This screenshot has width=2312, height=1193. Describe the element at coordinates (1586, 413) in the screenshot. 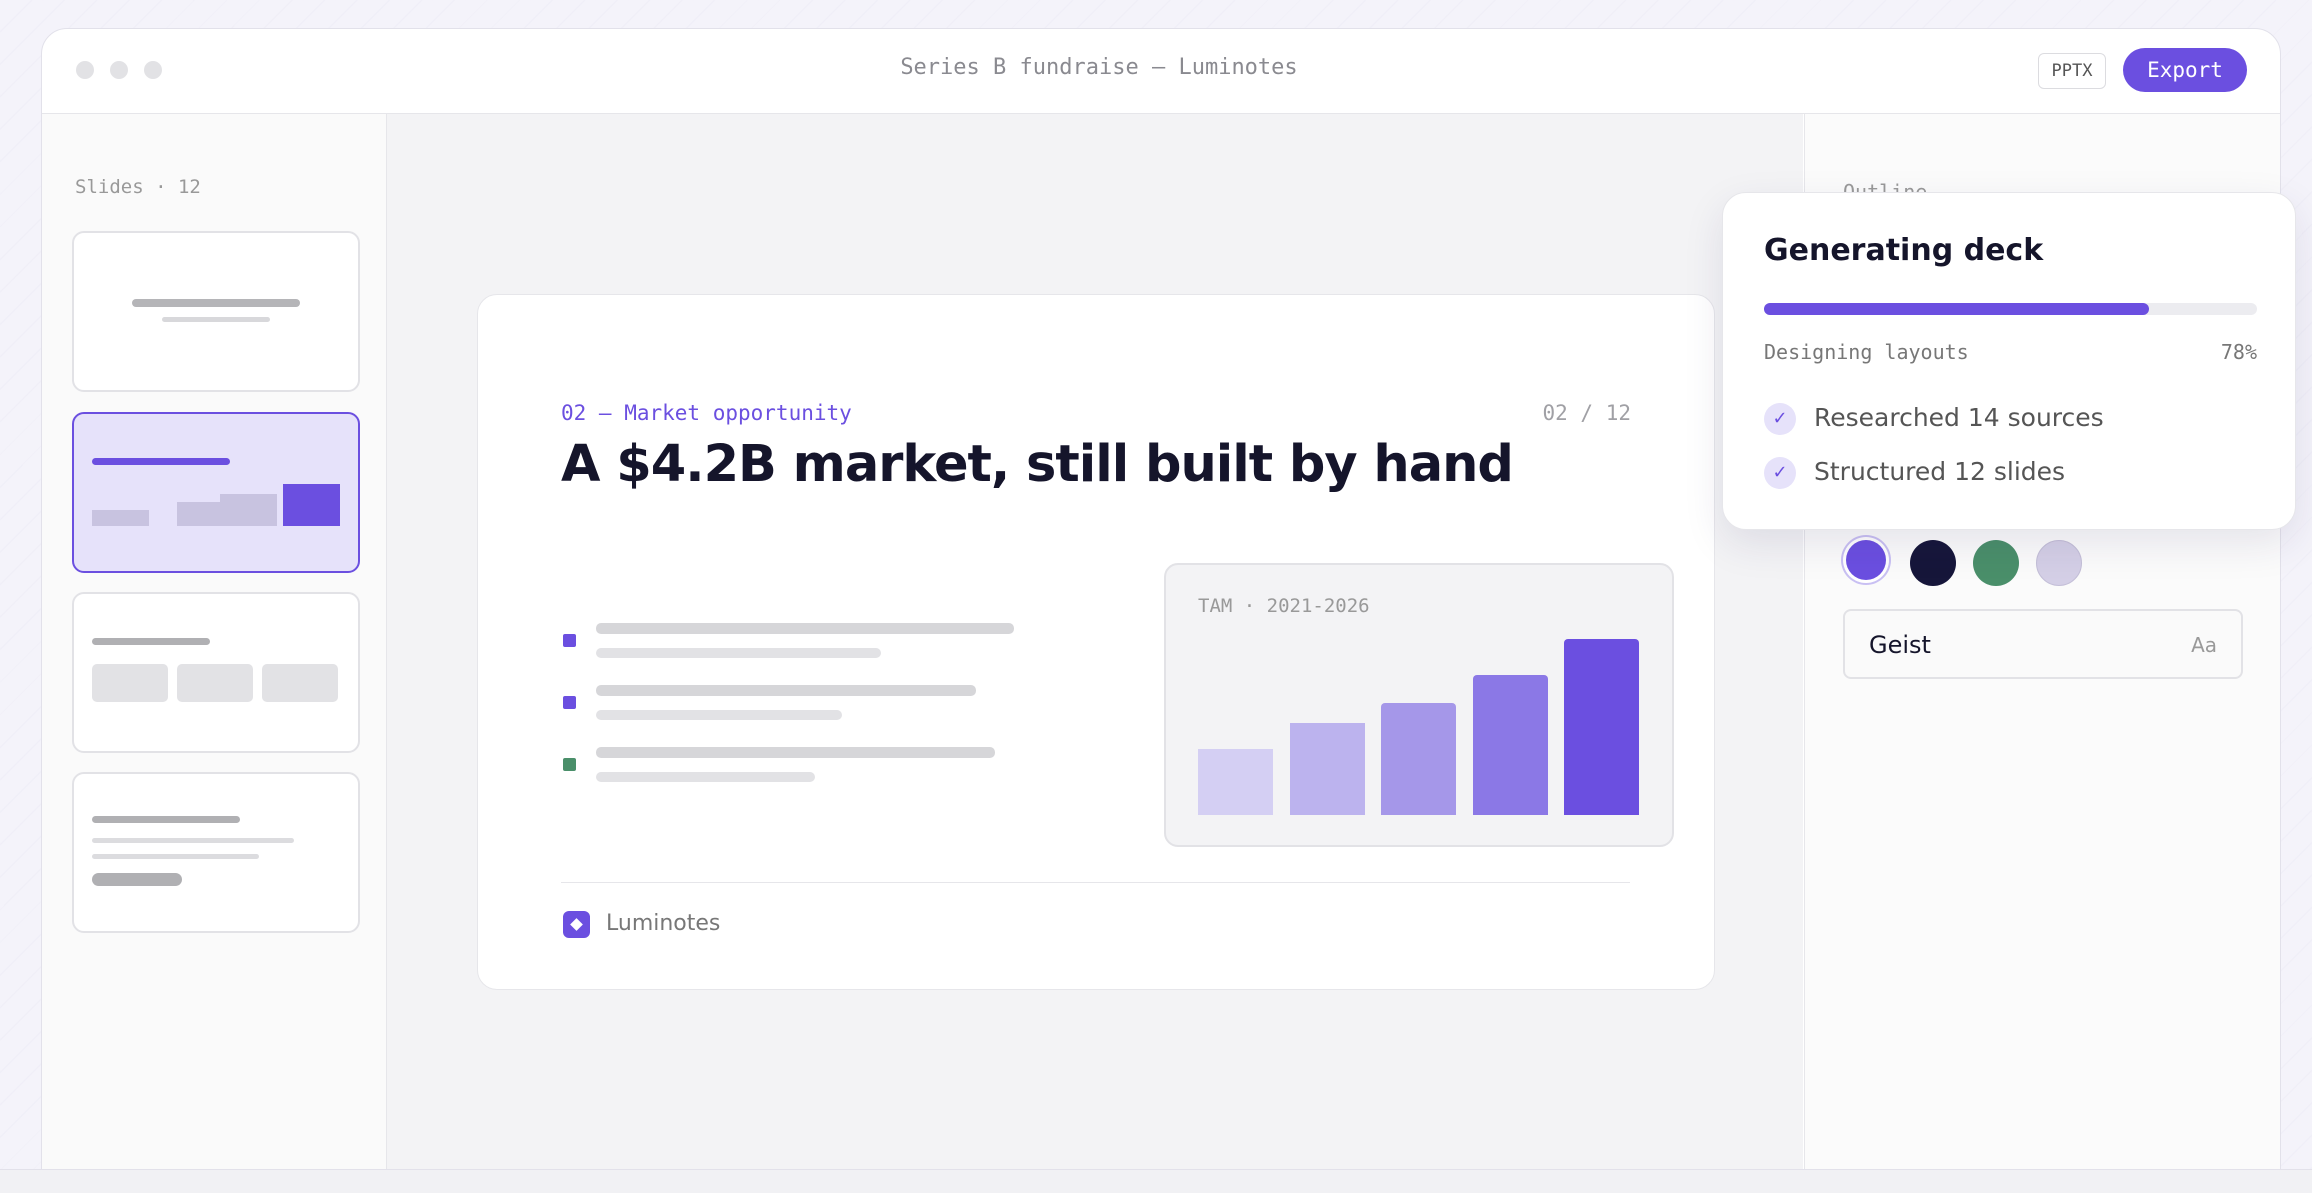

I see `slide-counter: 02 / 12` at that location.